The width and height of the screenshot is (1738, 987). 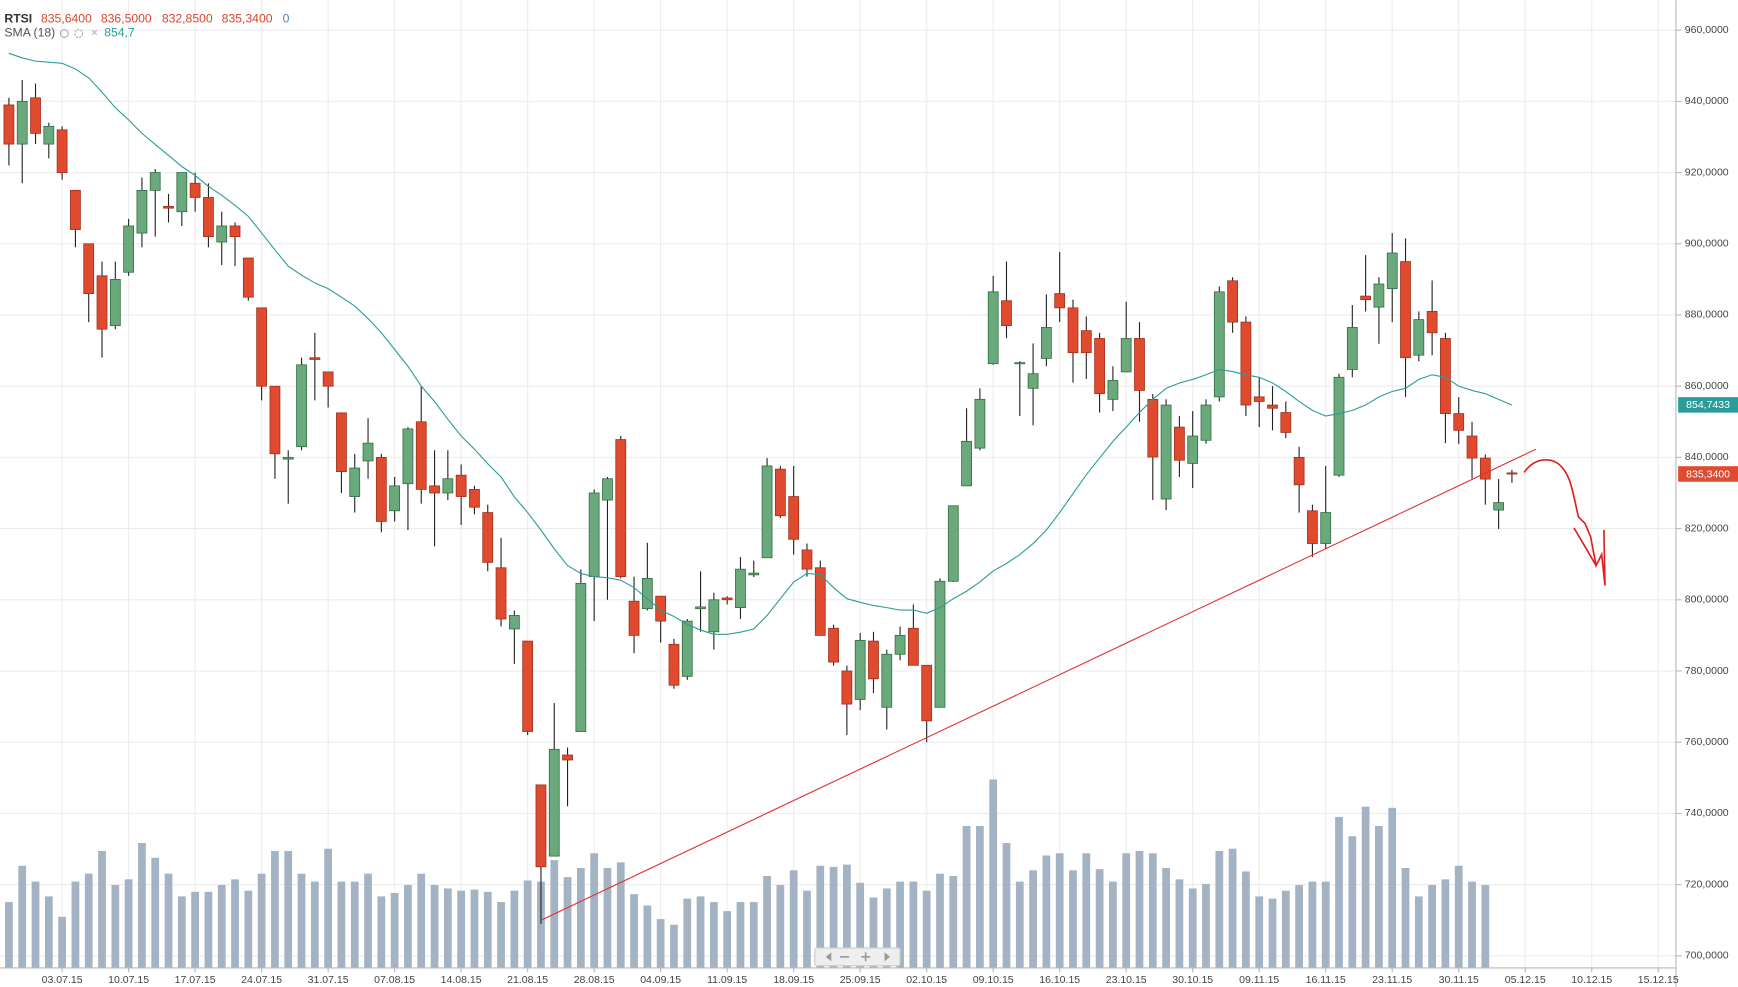 I want to click on x-tick-label: 09.10.15, so click(x=993, y=980).